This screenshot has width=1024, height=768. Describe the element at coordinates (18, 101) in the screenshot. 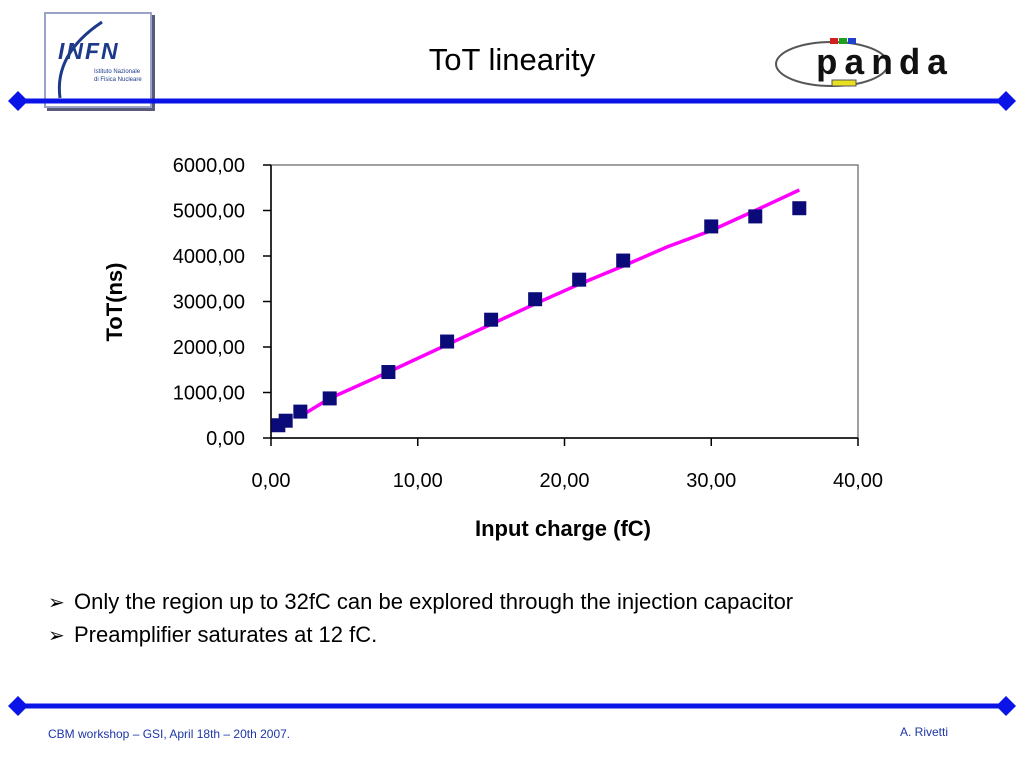

I see `top-rule-left-diamond-icon` at that location.